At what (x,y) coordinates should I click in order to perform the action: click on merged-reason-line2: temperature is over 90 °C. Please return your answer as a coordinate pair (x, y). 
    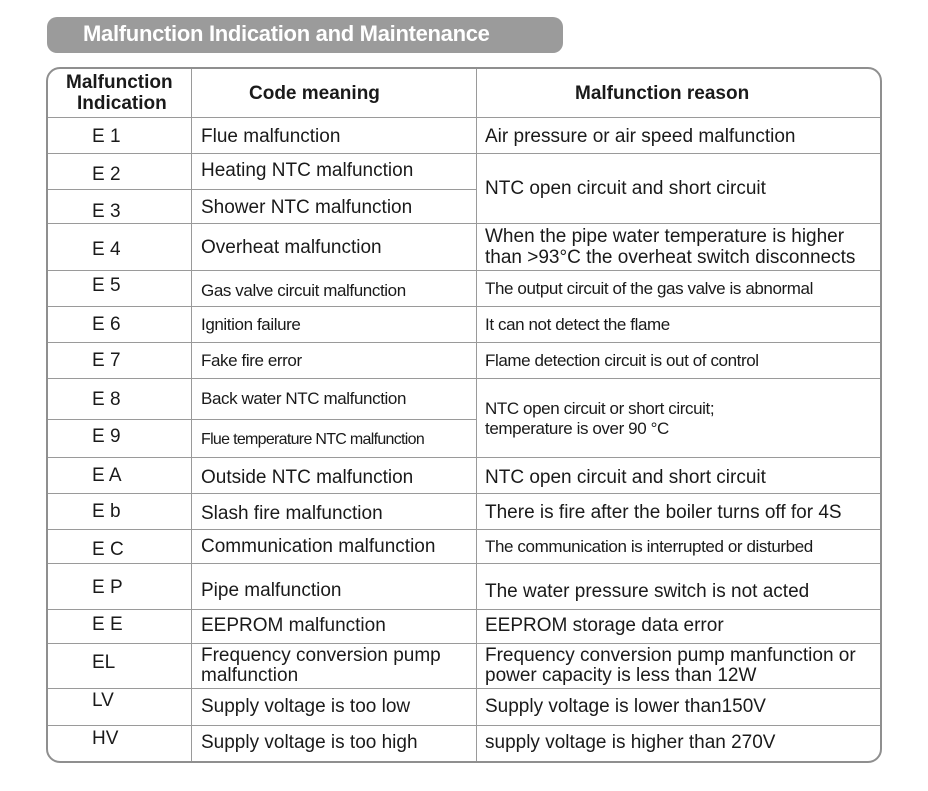
    Looking at the image, I should click on (577, 428).